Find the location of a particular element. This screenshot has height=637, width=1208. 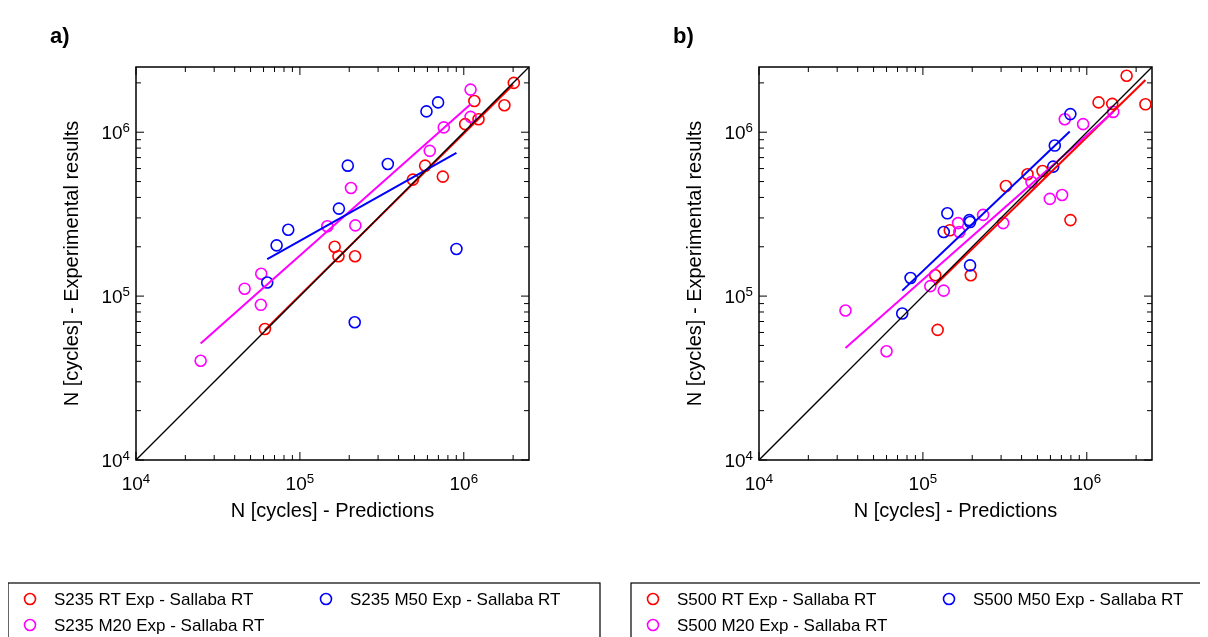

chart-title: a) is located at coordinates (60, 35).